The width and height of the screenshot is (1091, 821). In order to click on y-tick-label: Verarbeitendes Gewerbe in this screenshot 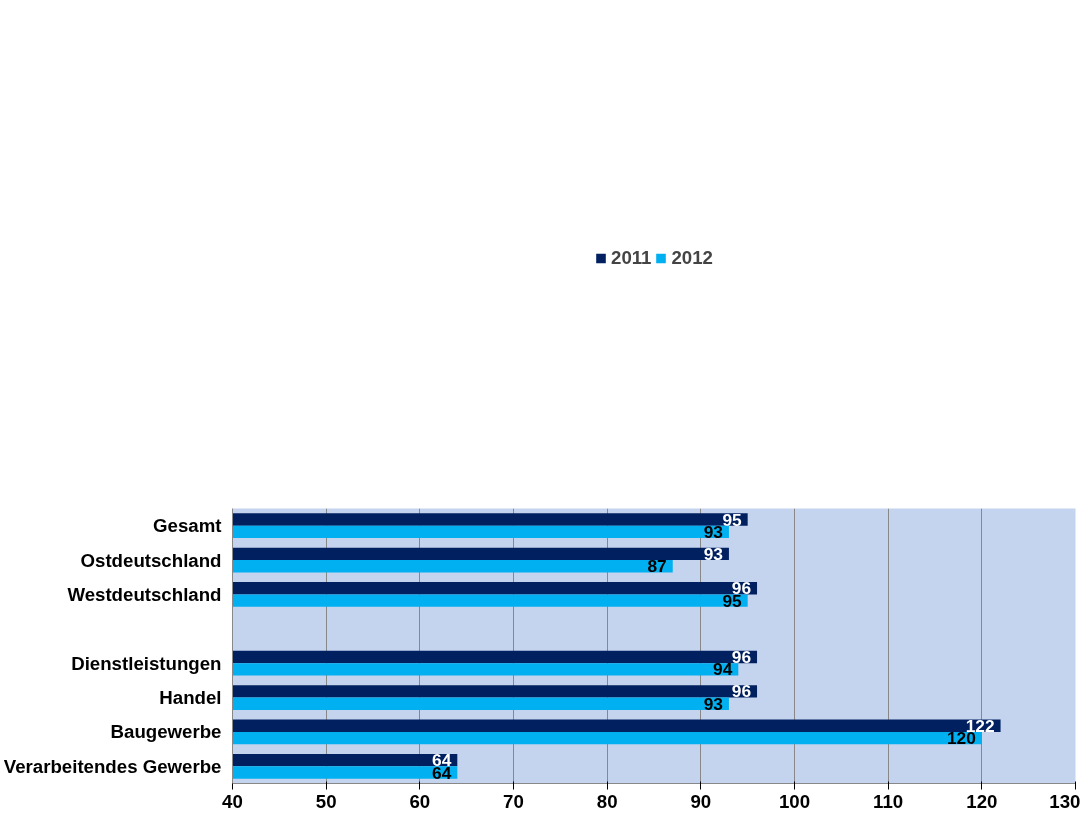, I will do `click(112, 766)`.